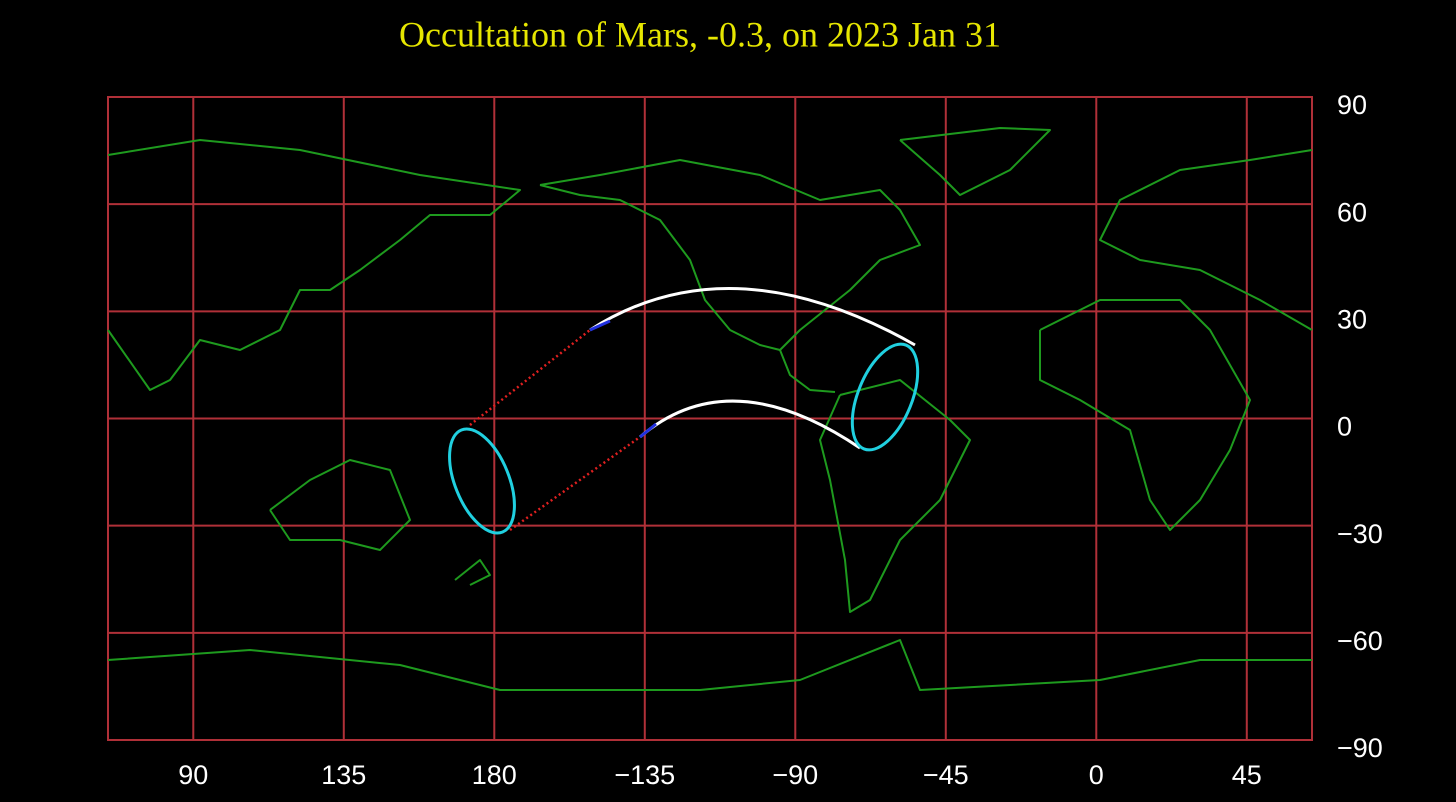 This screenshot has width=1456, height=802. What do you see at coordinates (895, 496) in the screenshot?
I see `south-america` at bounding box center [895, 496].